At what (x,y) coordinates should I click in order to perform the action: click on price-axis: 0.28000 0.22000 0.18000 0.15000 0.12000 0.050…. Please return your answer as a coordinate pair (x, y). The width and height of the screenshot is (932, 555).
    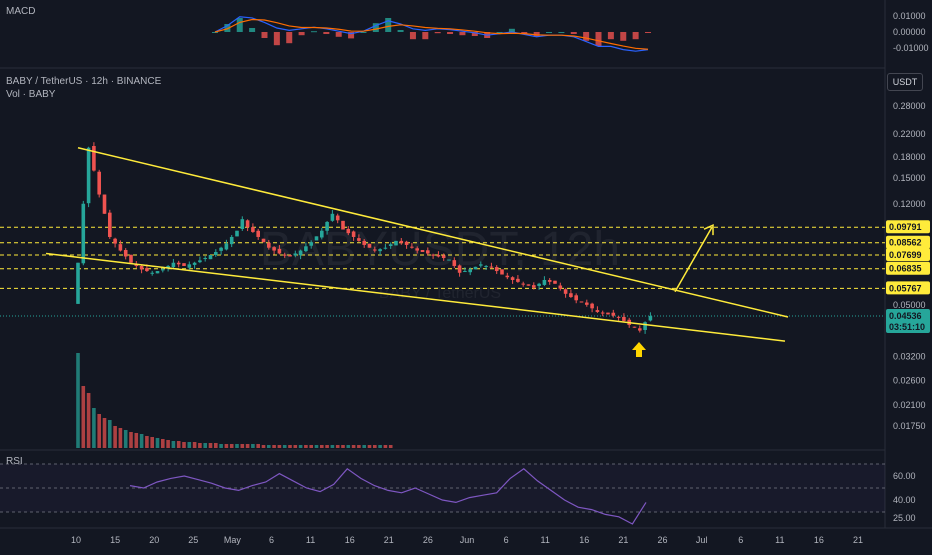
    Looking at the image, I should click on (911, 267).